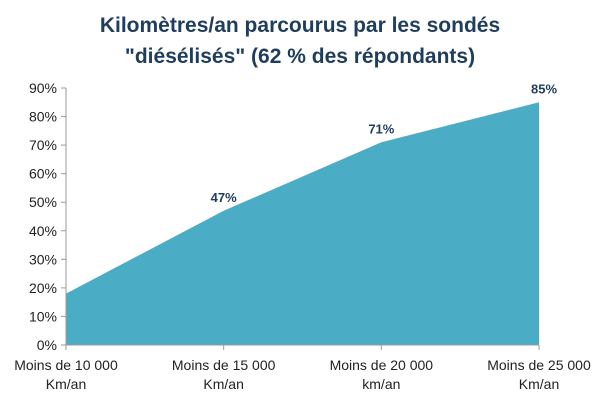 This screenshot has height=402, width=600. I want to click on y-tick-label: 80%, so click(43, 117).